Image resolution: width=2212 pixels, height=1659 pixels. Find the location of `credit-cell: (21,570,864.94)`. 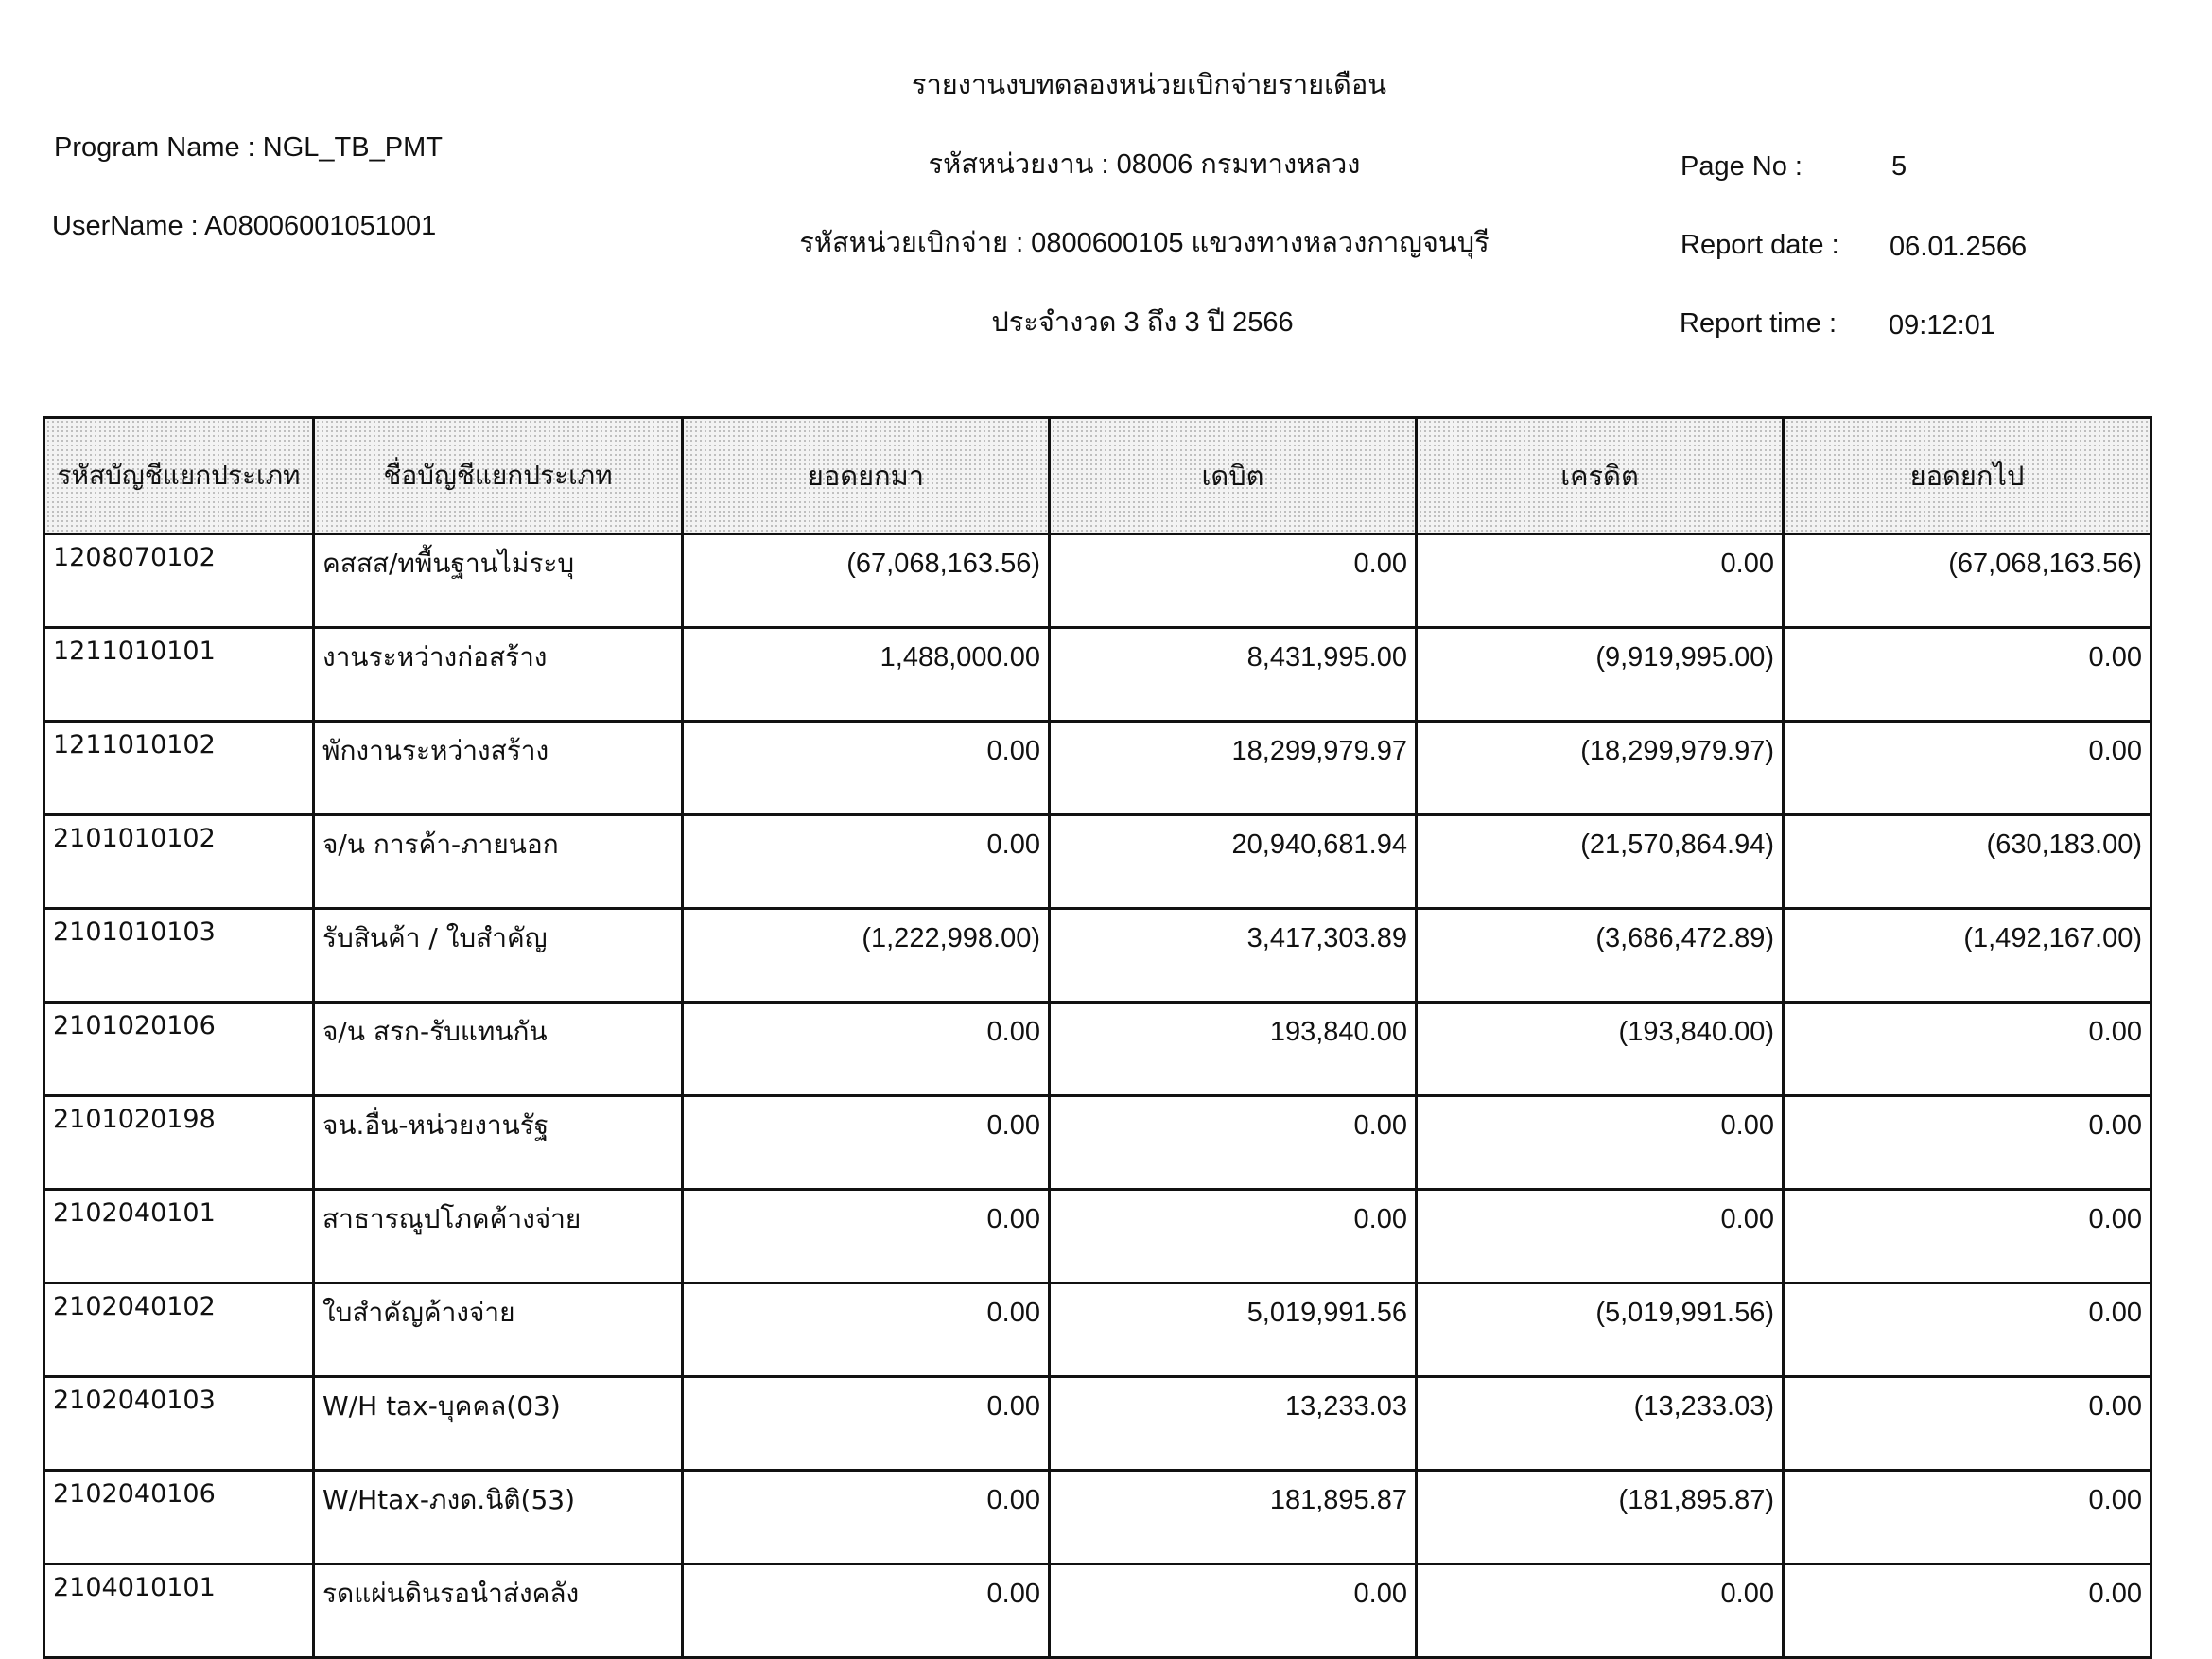

credit-cell: (21,570,864.94) is located at coordinates (1600, 861).